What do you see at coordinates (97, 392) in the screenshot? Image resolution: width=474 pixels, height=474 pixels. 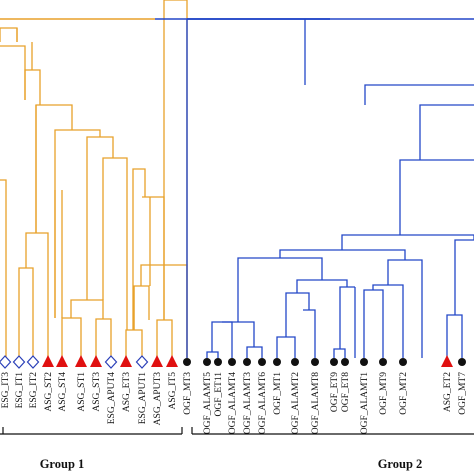 I see `leaf-label: ASG_ST3` at bounding box center [97, 392].